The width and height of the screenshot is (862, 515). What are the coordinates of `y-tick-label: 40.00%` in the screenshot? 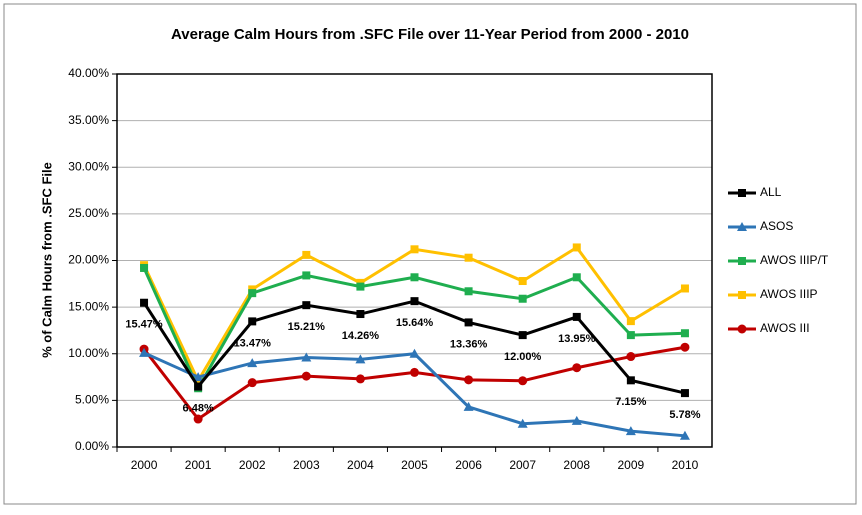 It's located at (88, 73).